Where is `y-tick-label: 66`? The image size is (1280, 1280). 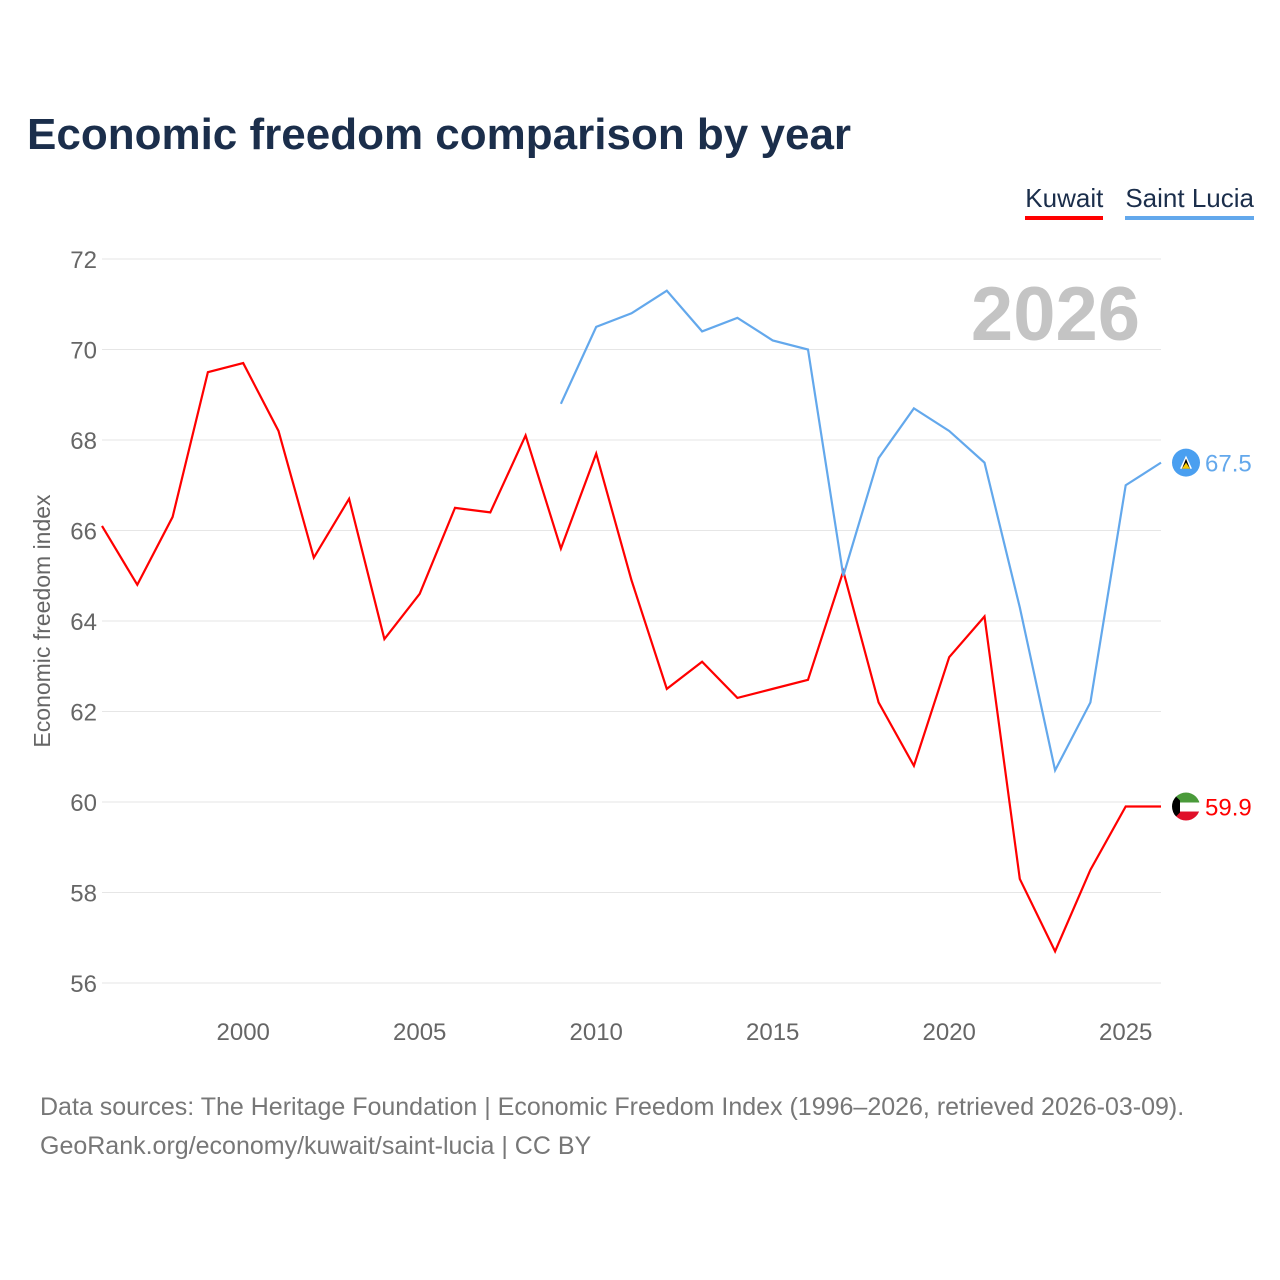
y-tick-label: 66 is located at coordinates (83, 532).